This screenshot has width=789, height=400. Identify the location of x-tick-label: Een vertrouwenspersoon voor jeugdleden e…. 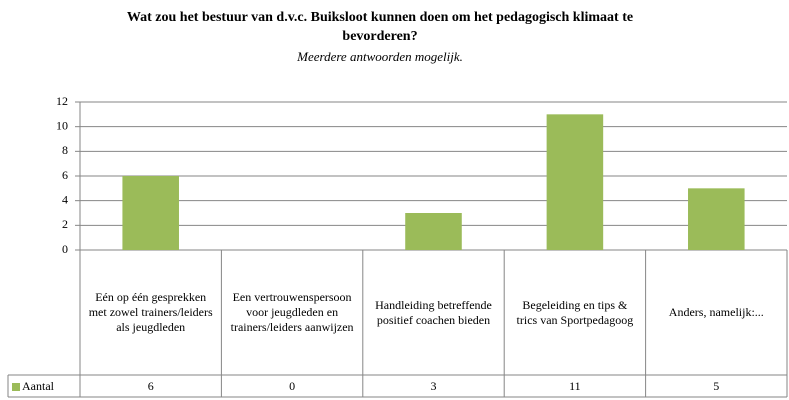
(292, 312).